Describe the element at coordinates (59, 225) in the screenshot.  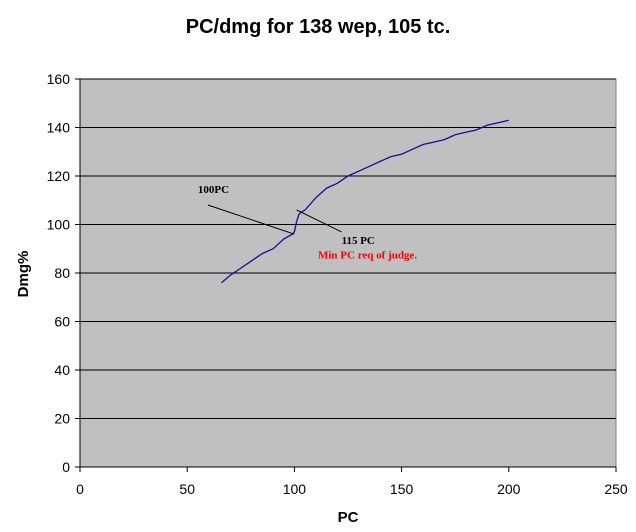
I see `y-tick-label-100: 100` at that location.